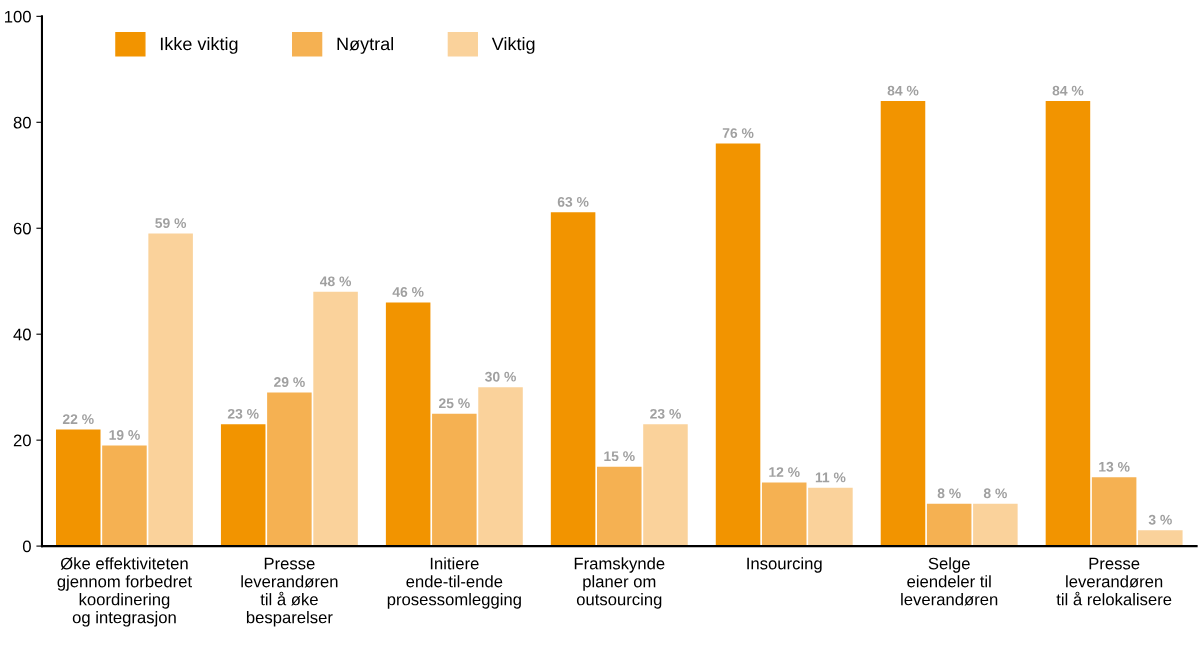  What do you see at coordinates (289, 382) in the screenshot?
I see `data-label: 29 %` at bounding box center [289, 382].